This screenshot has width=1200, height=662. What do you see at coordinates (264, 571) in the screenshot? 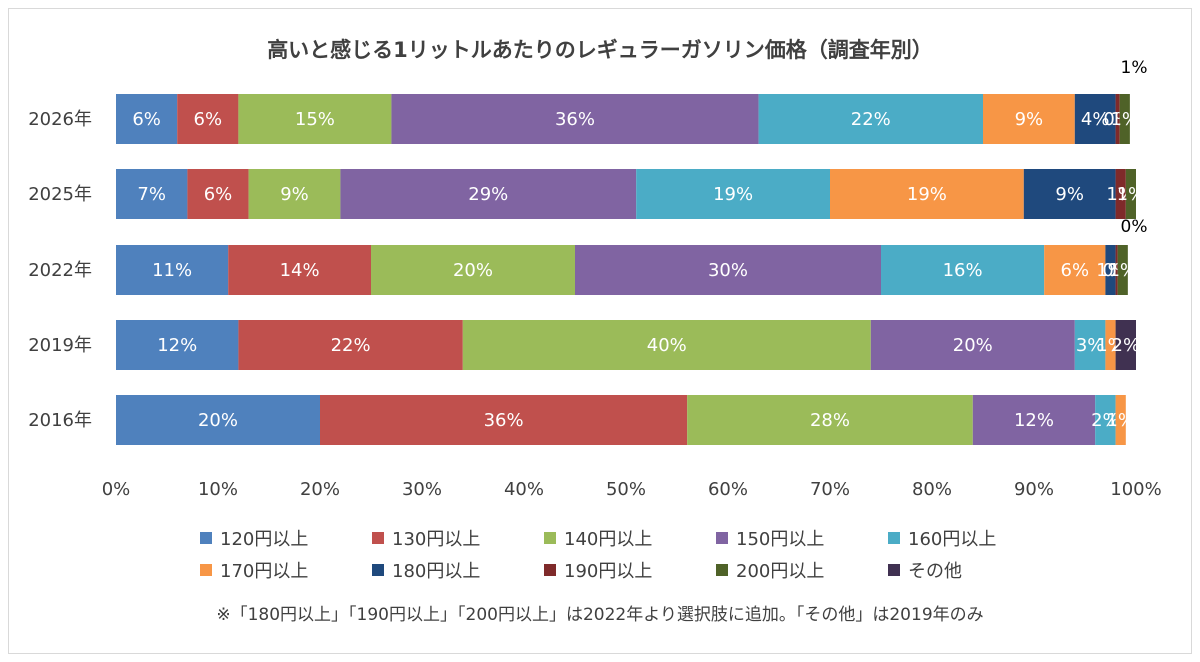
I see `legend-label: 170円以上` at bounding box center [264, 571].